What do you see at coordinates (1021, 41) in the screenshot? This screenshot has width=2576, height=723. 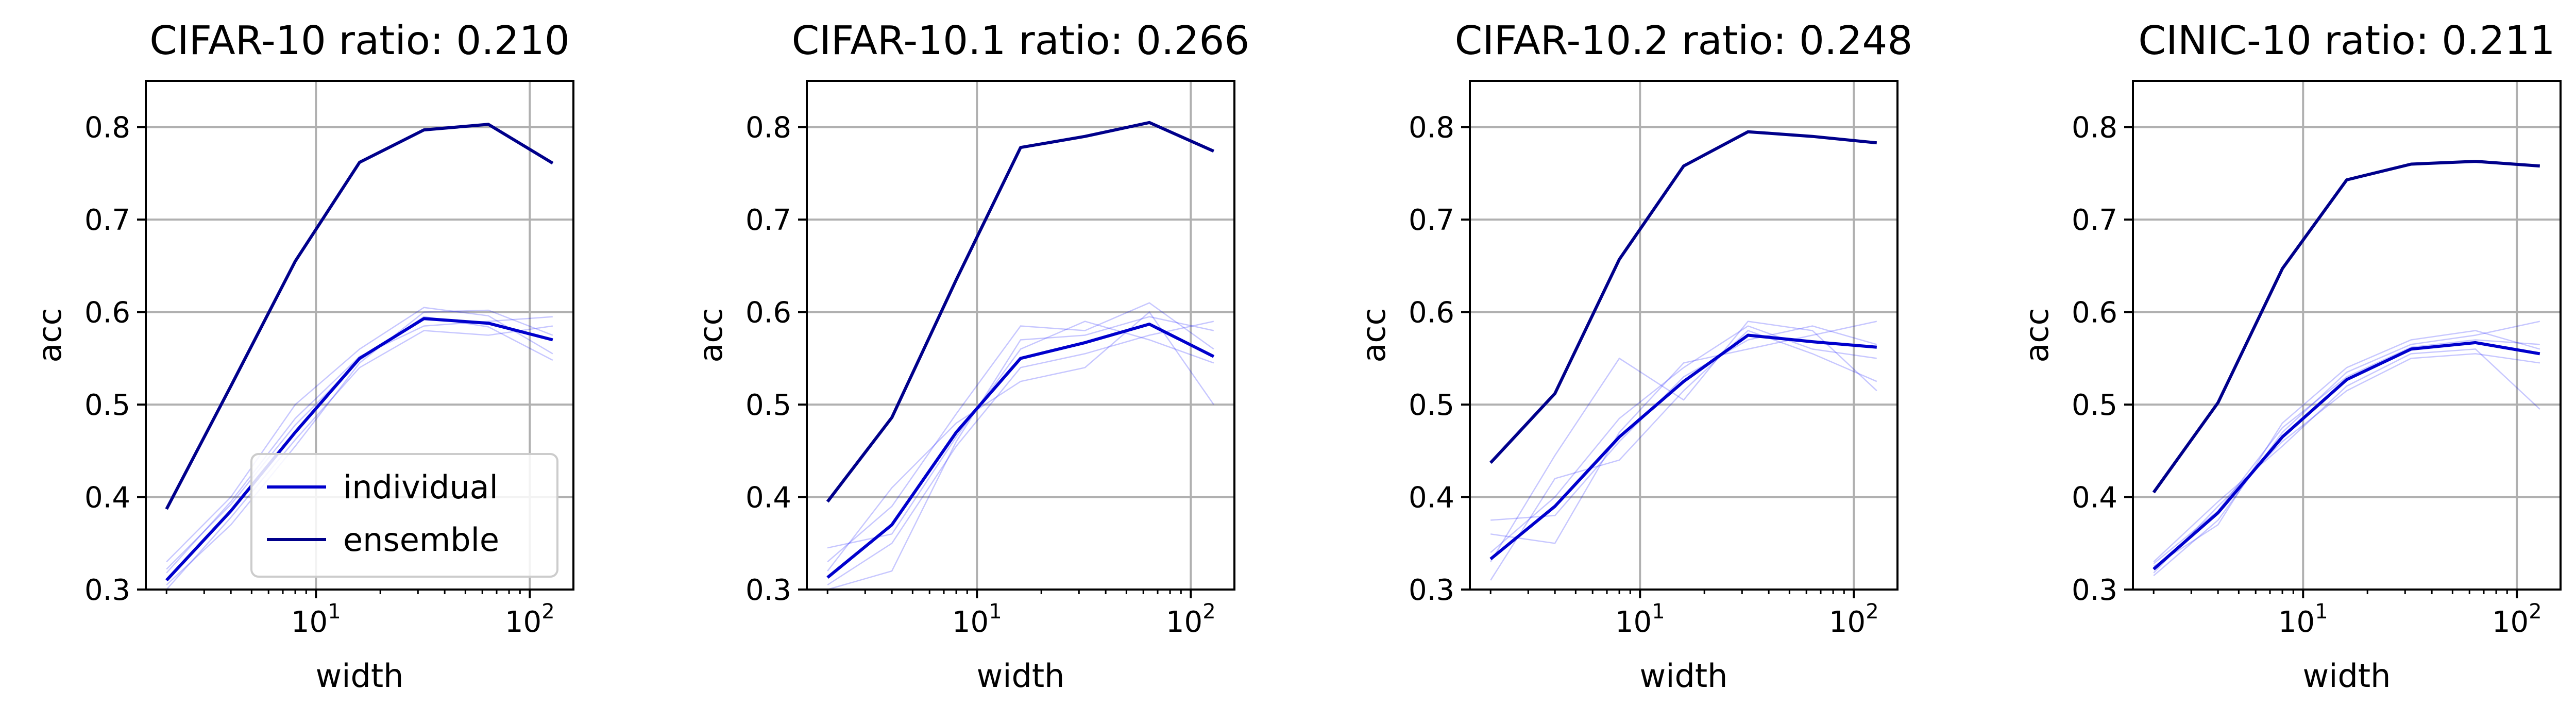 I see `chart-title: CIFAR-10.1 ratio: 0.266` at bounding box center [1021, 41].